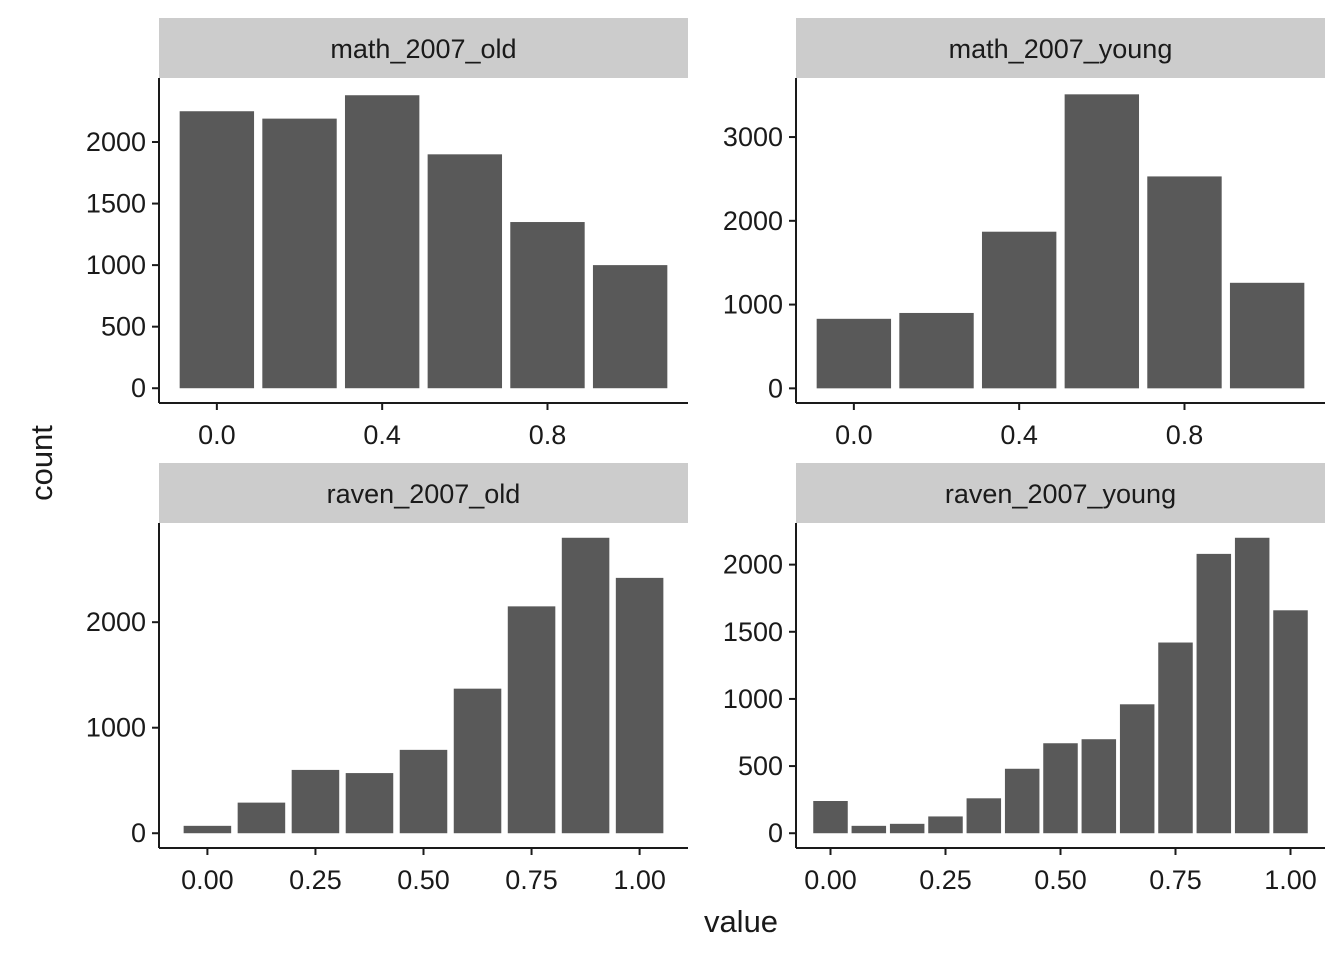 This screenshot has height=965, width=1344. I want to click on facet-strip-label: math_2007_old, so click(423, 49).